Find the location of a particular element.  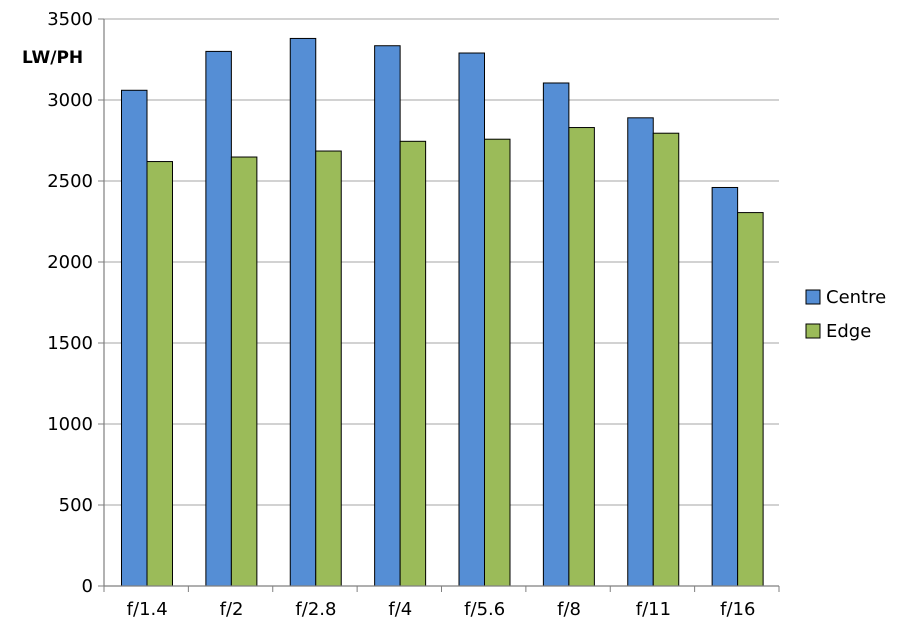

bar-centre-f2 is located at coordinates (218, 318).